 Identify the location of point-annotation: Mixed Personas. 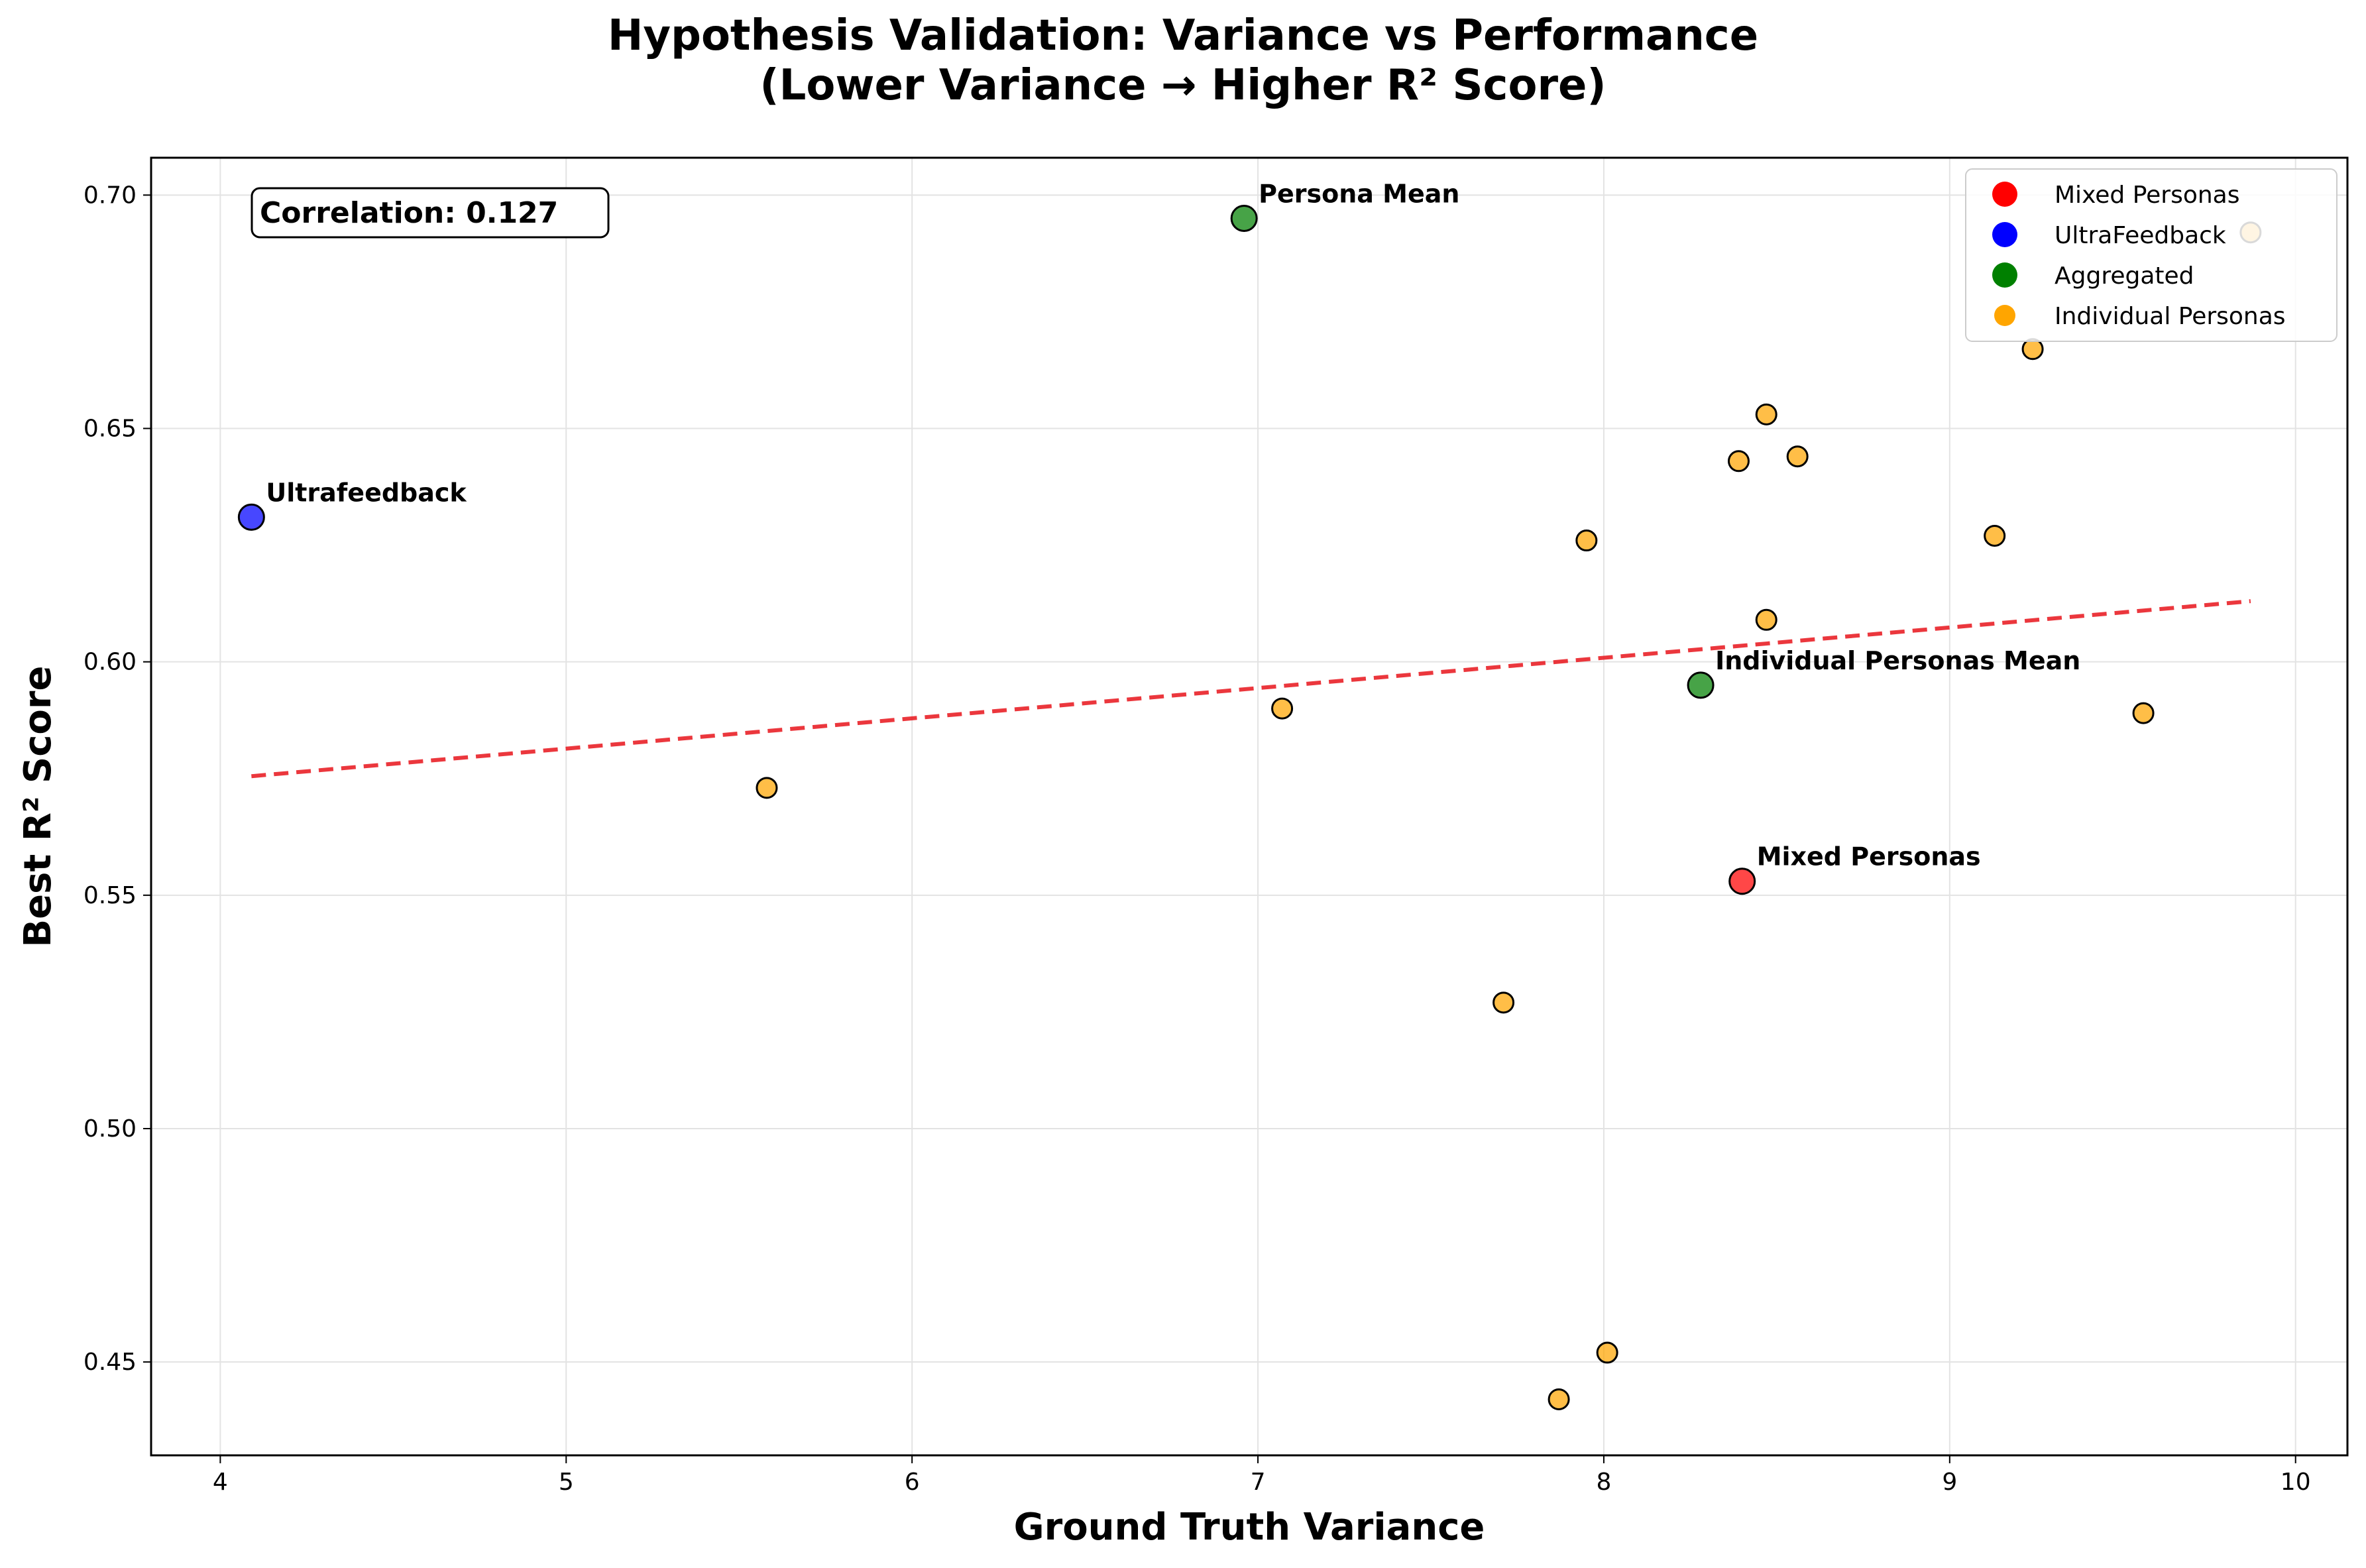
(1869, 856).